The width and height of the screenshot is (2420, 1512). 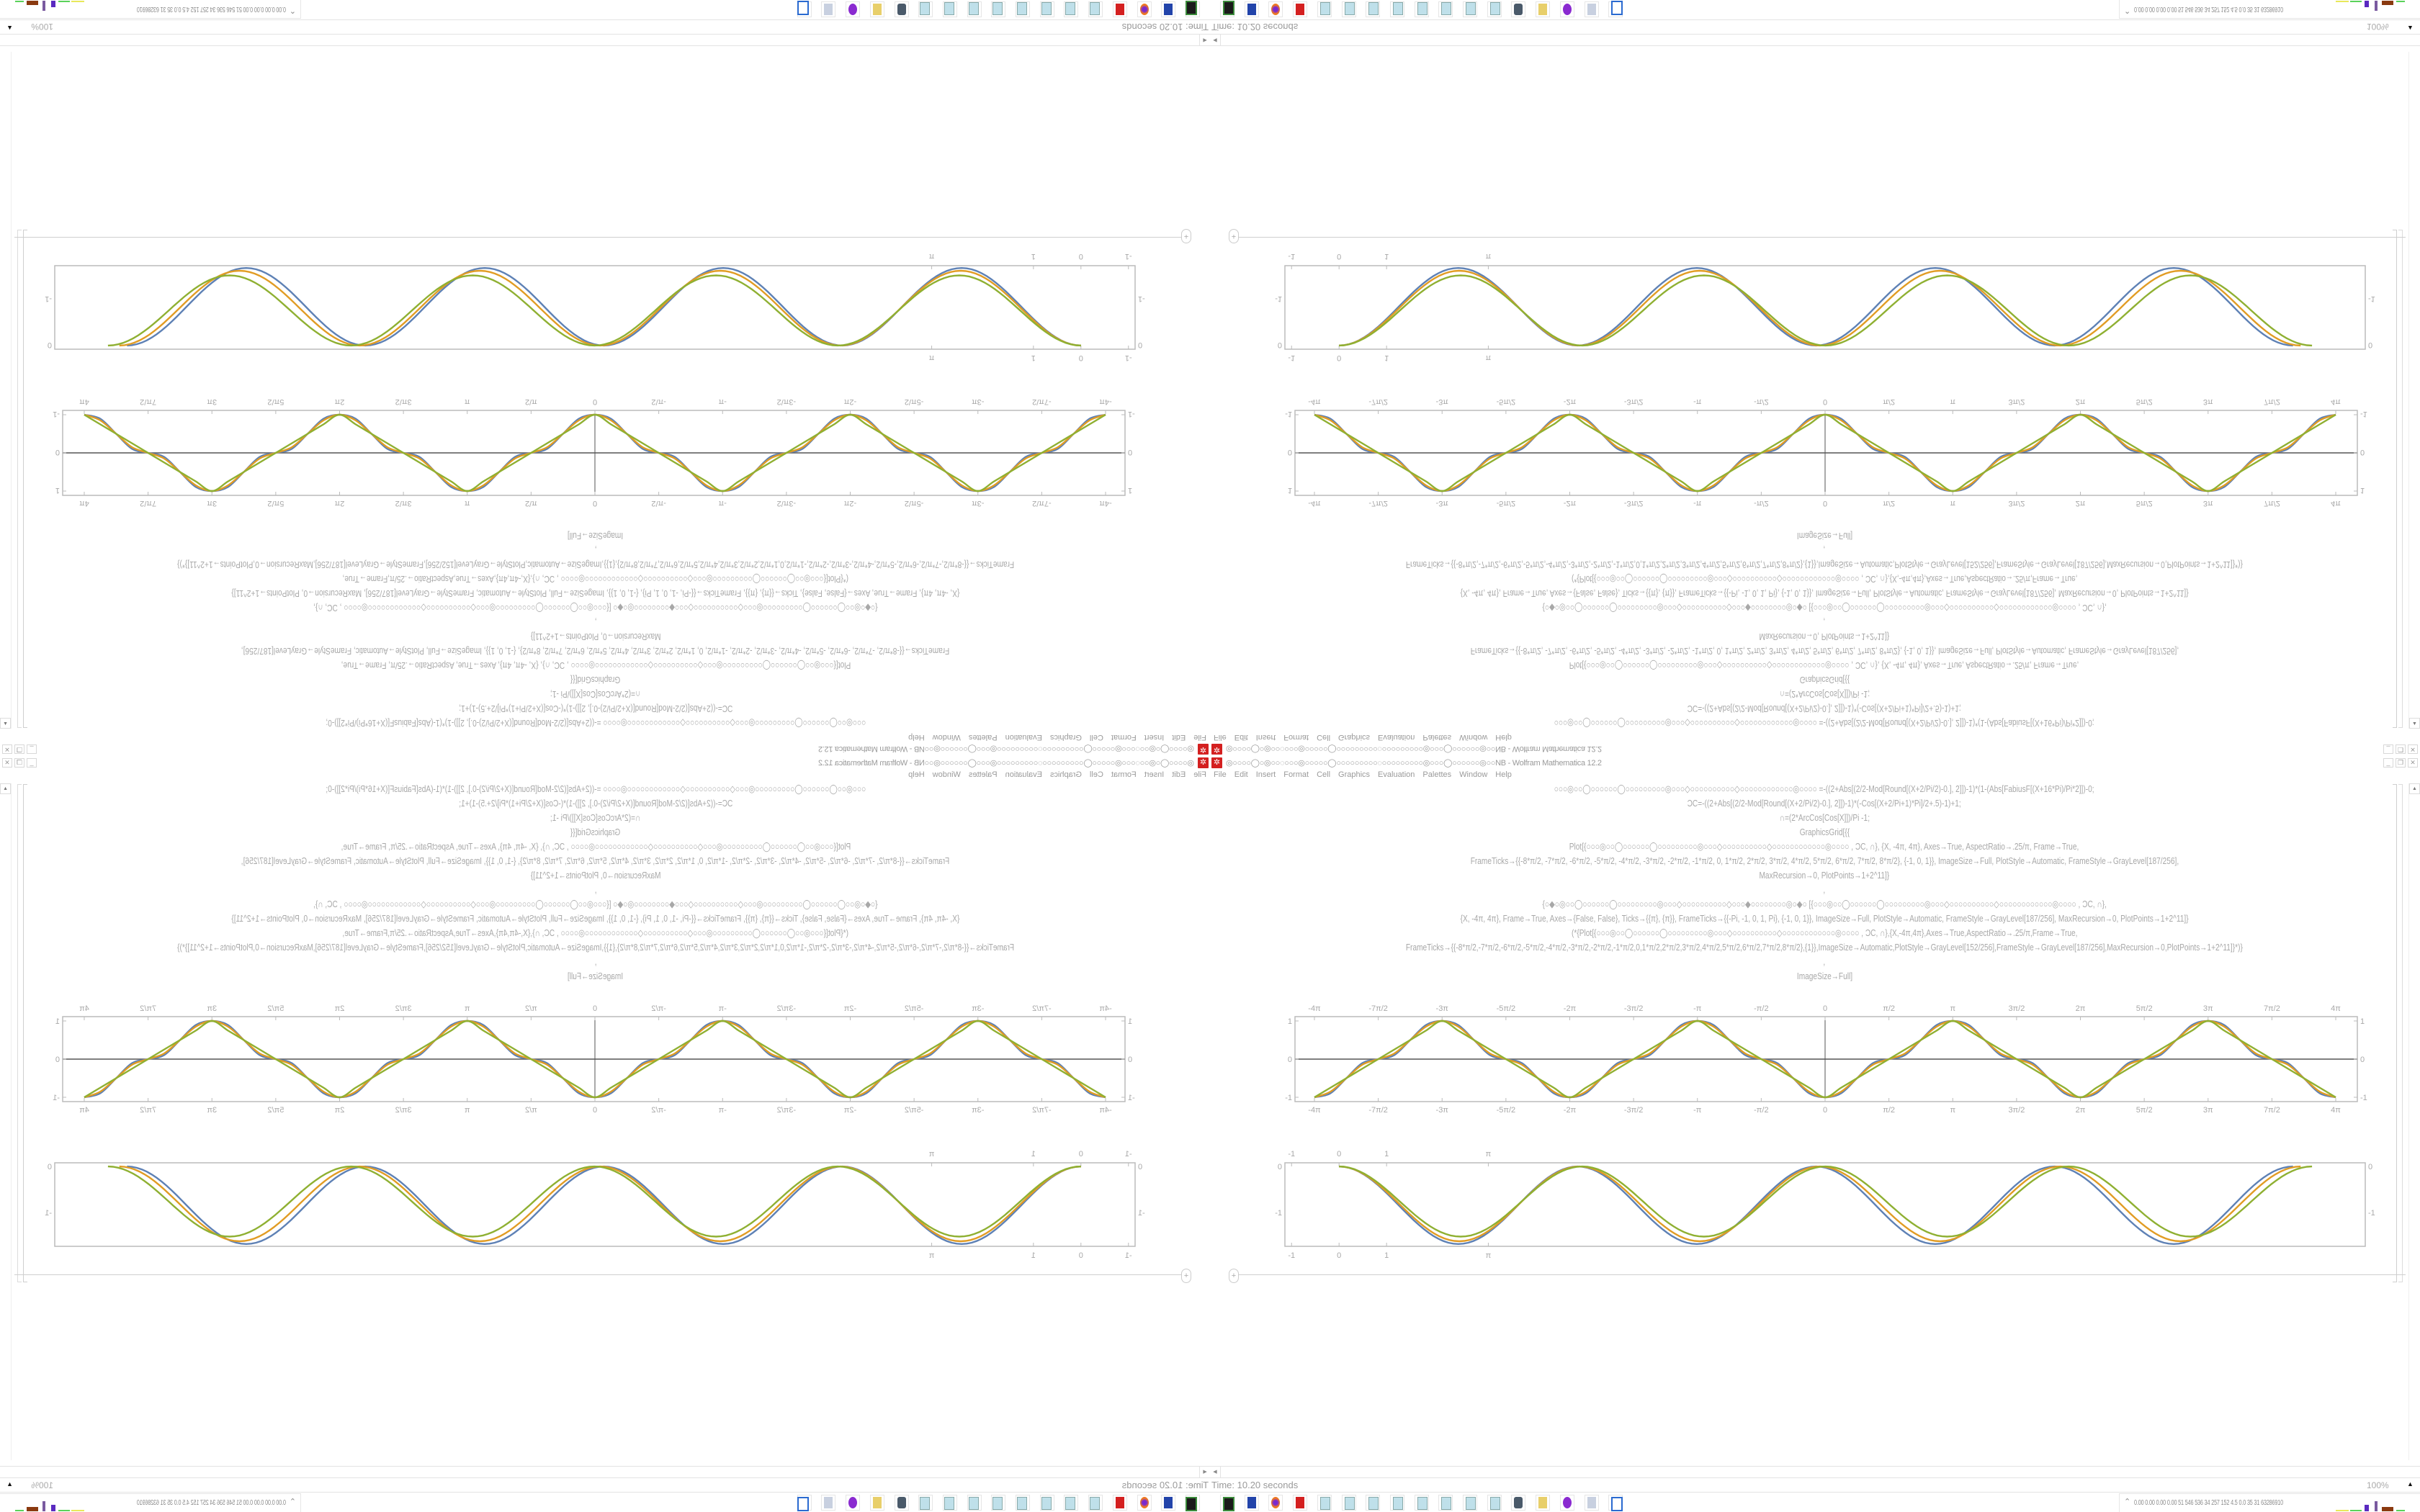 I want to click on menu-edit: Edit, so click(x=1241, y=774).